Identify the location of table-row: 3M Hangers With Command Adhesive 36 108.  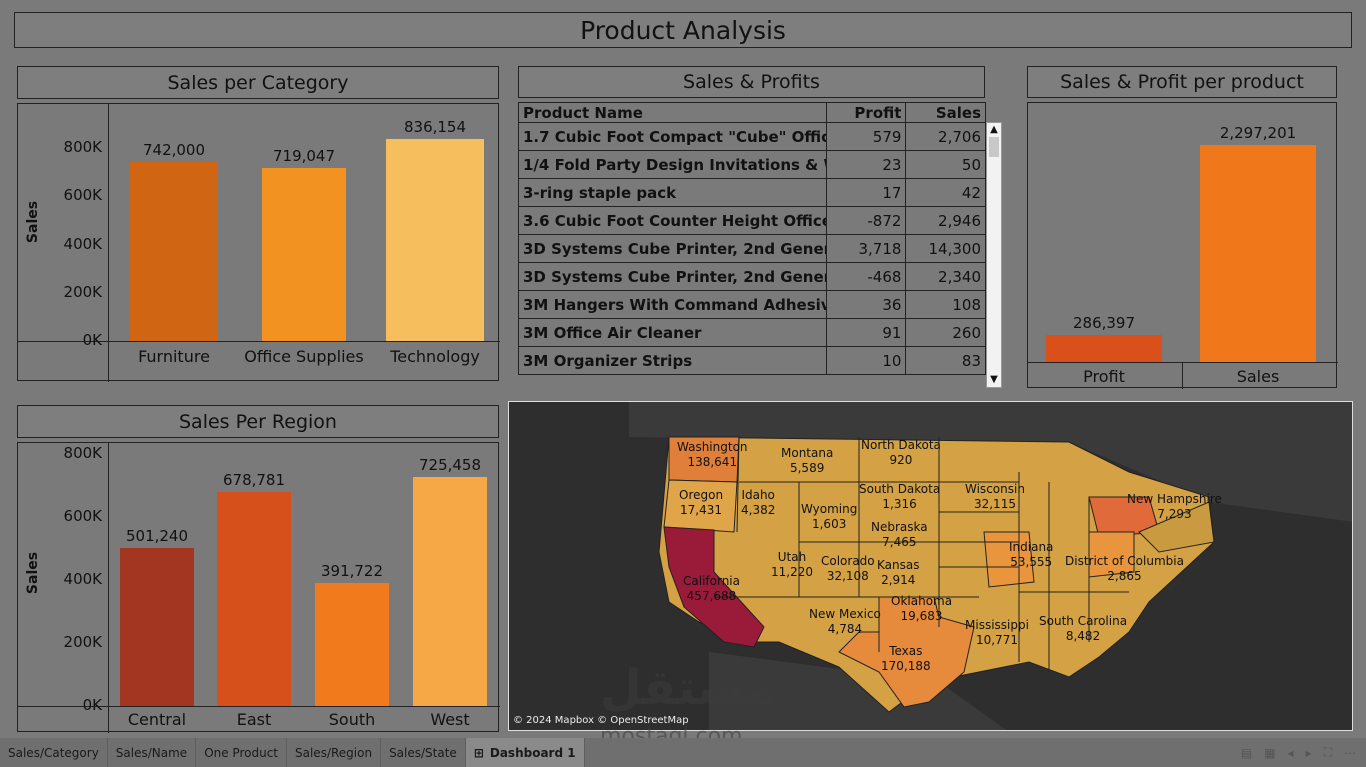
(752, 304).